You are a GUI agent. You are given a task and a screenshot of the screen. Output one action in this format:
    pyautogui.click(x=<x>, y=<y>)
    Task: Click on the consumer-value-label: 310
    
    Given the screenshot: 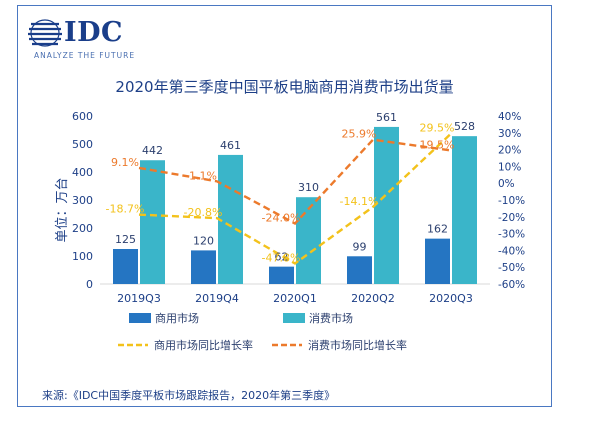 What is the action you would take?
    pyautogui.click(x=308, y=187)
    